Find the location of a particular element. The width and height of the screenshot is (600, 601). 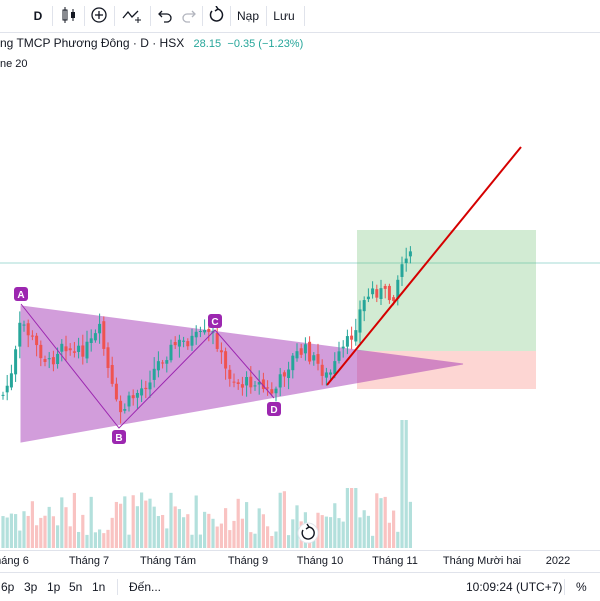

volume-bars is located at coordinates (206, 484).